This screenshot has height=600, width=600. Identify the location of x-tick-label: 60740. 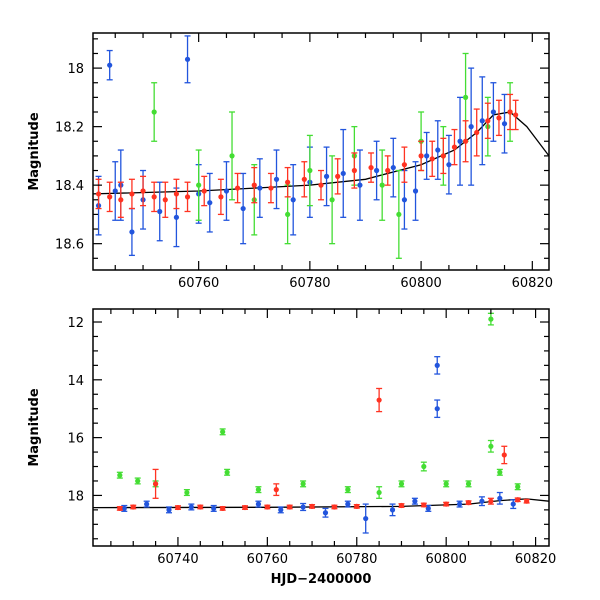
(177, 559).